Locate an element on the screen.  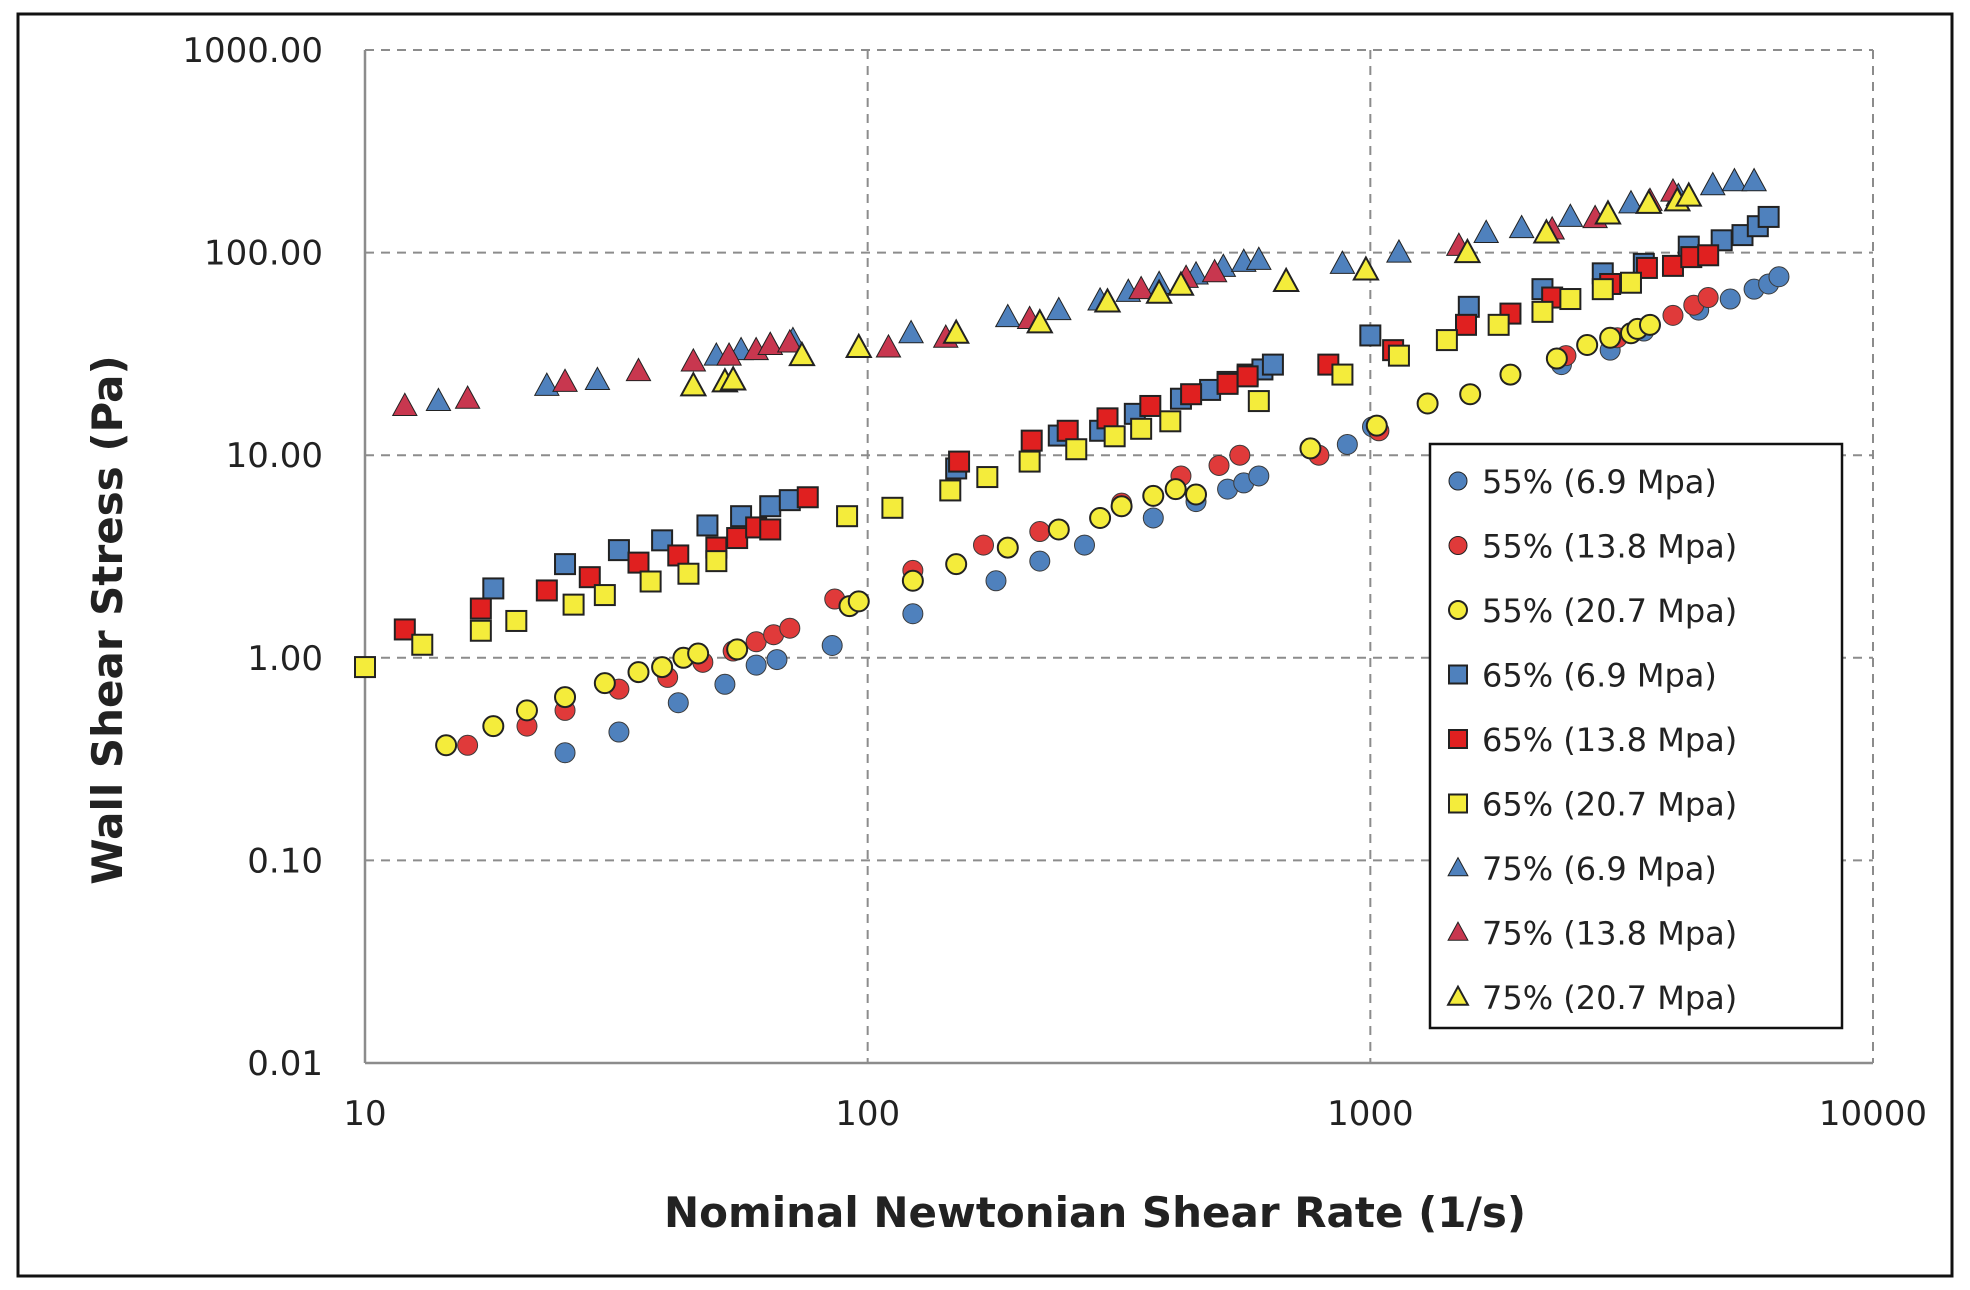
x-tick-label: 100 is located at coordinates (867, 1114).